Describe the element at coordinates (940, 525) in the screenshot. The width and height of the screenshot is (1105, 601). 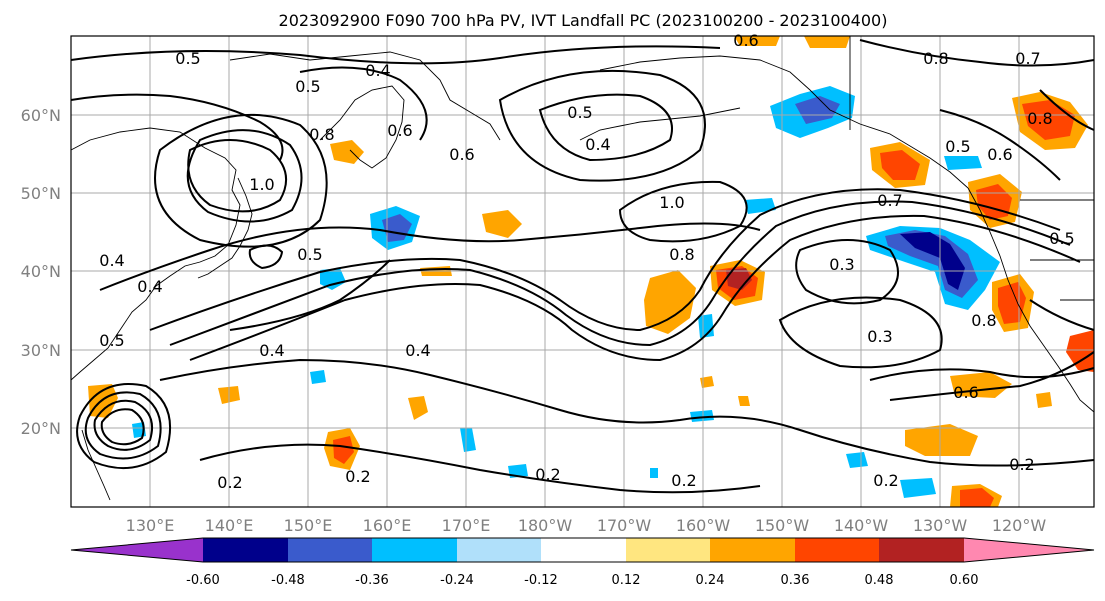
I see `longitude-label: 130°W` at that location.